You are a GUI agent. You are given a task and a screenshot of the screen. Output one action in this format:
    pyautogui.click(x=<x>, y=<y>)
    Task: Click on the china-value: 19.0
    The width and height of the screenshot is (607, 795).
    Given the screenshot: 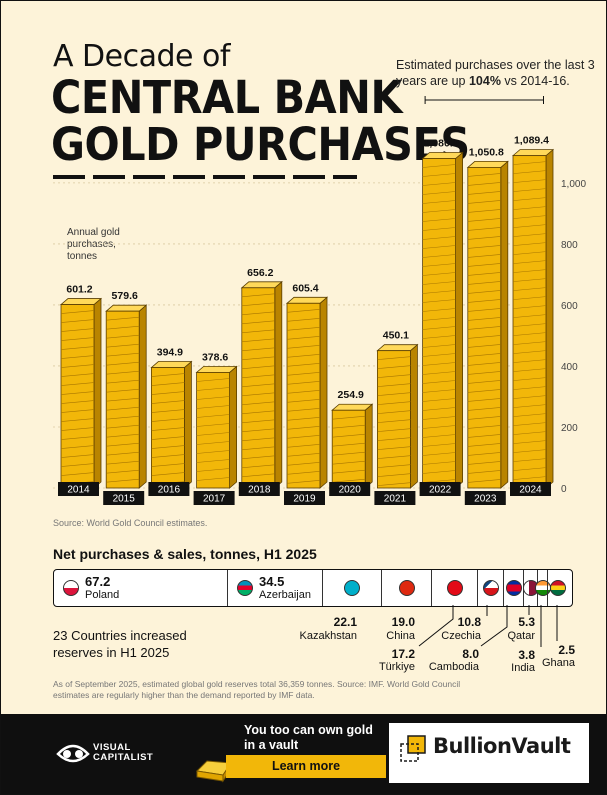 What is the action you would take?
    pyautogui.click(x=403, y=622)
    